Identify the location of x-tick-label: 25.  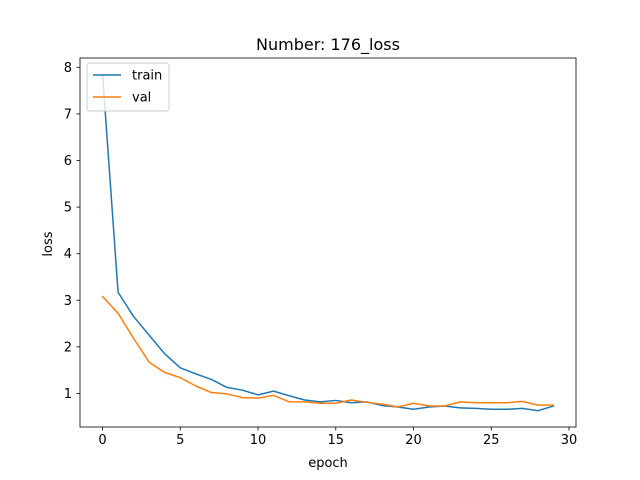
(491, 440).